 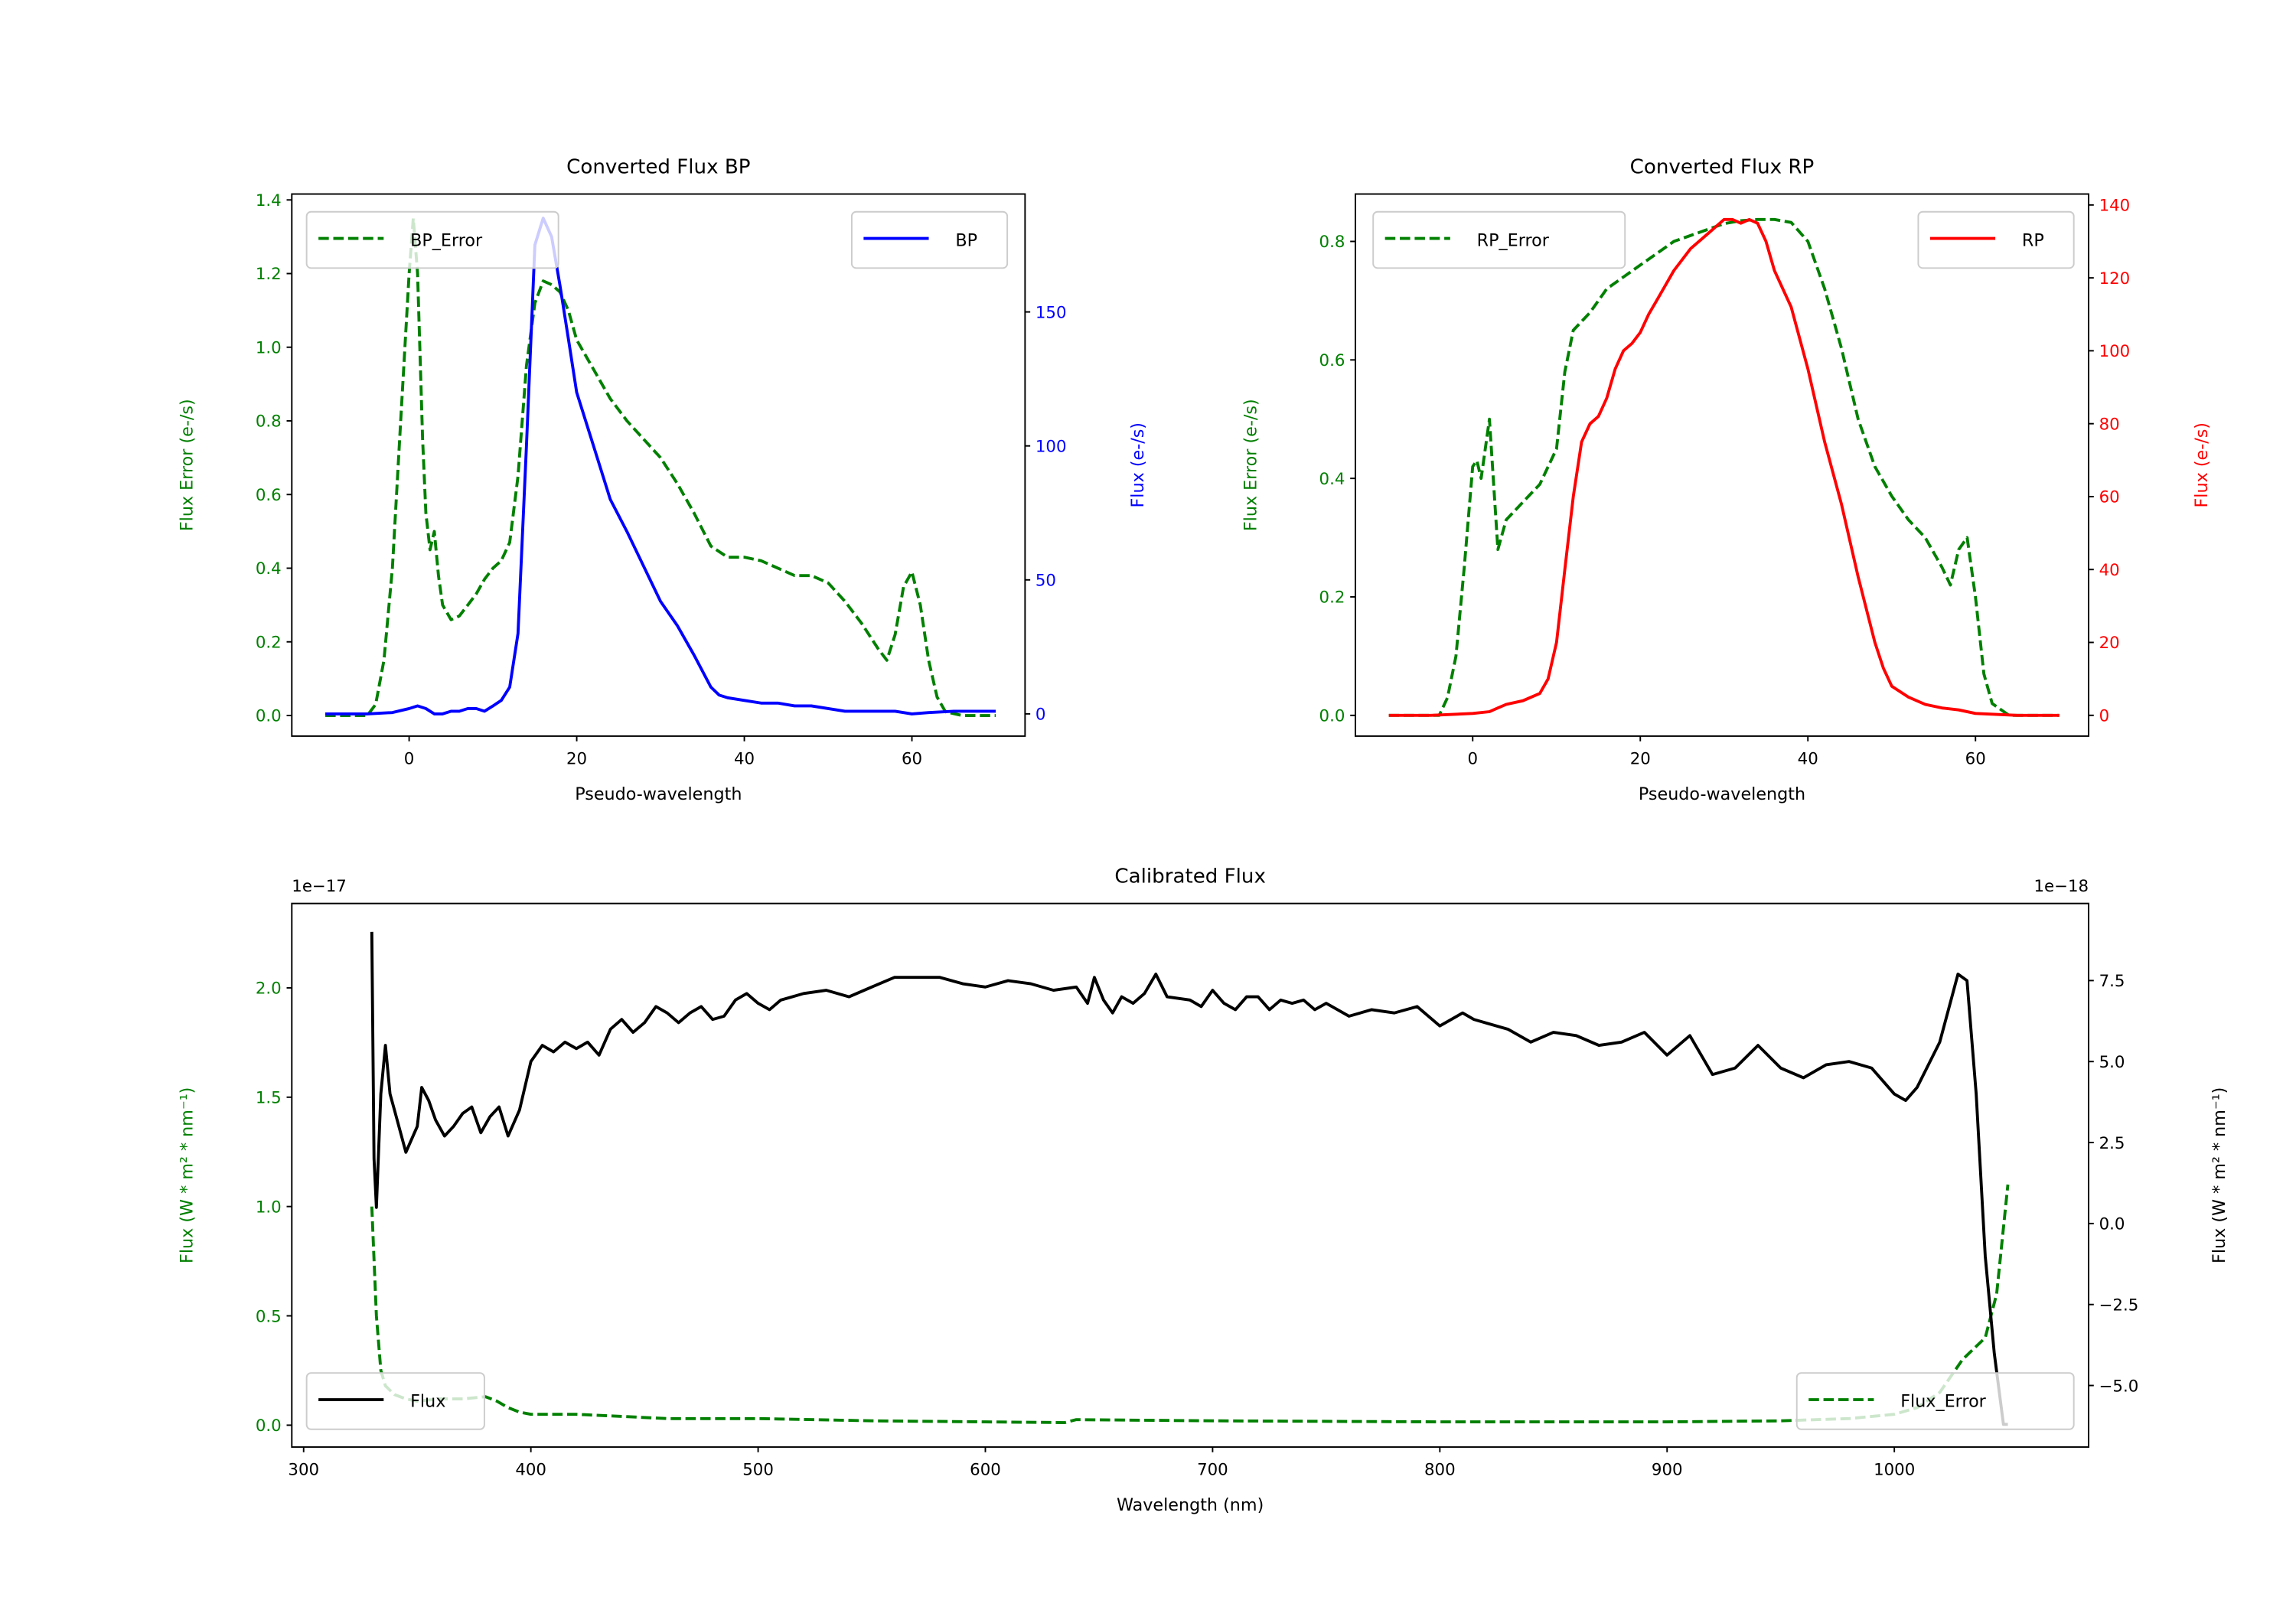 I want to click on x-tick-label: 400, so click(x=530, y=1470).